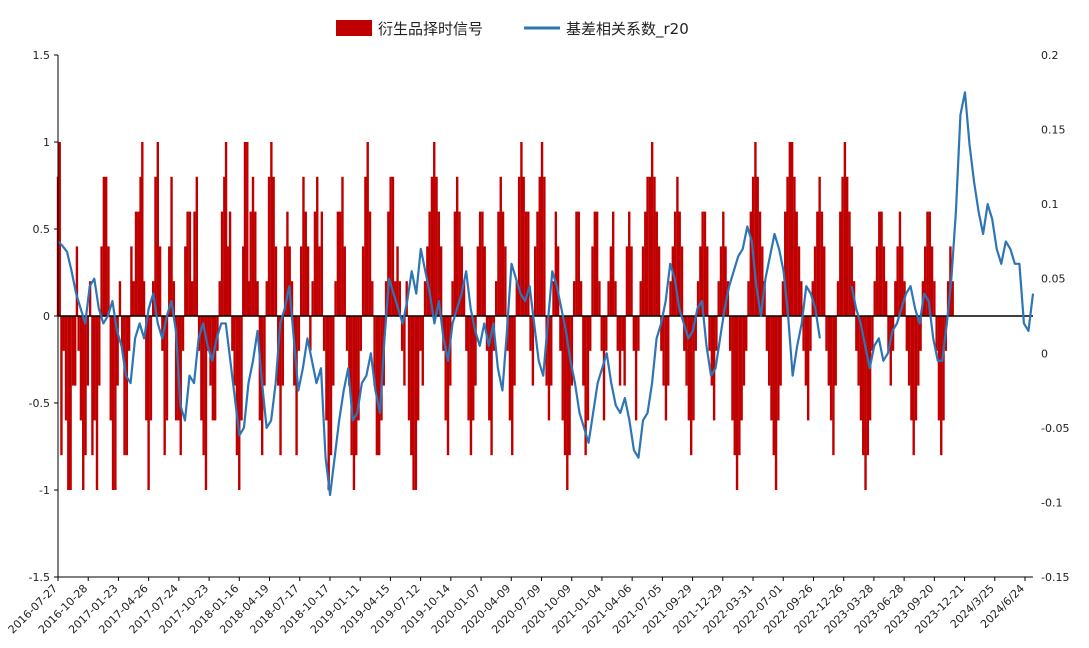 The width and height of the screenshot is (1089, 648). Describe the element at coordinates (39, 577) in the screenshot. I see `left-axis-tick-label: -1.5` at that location.